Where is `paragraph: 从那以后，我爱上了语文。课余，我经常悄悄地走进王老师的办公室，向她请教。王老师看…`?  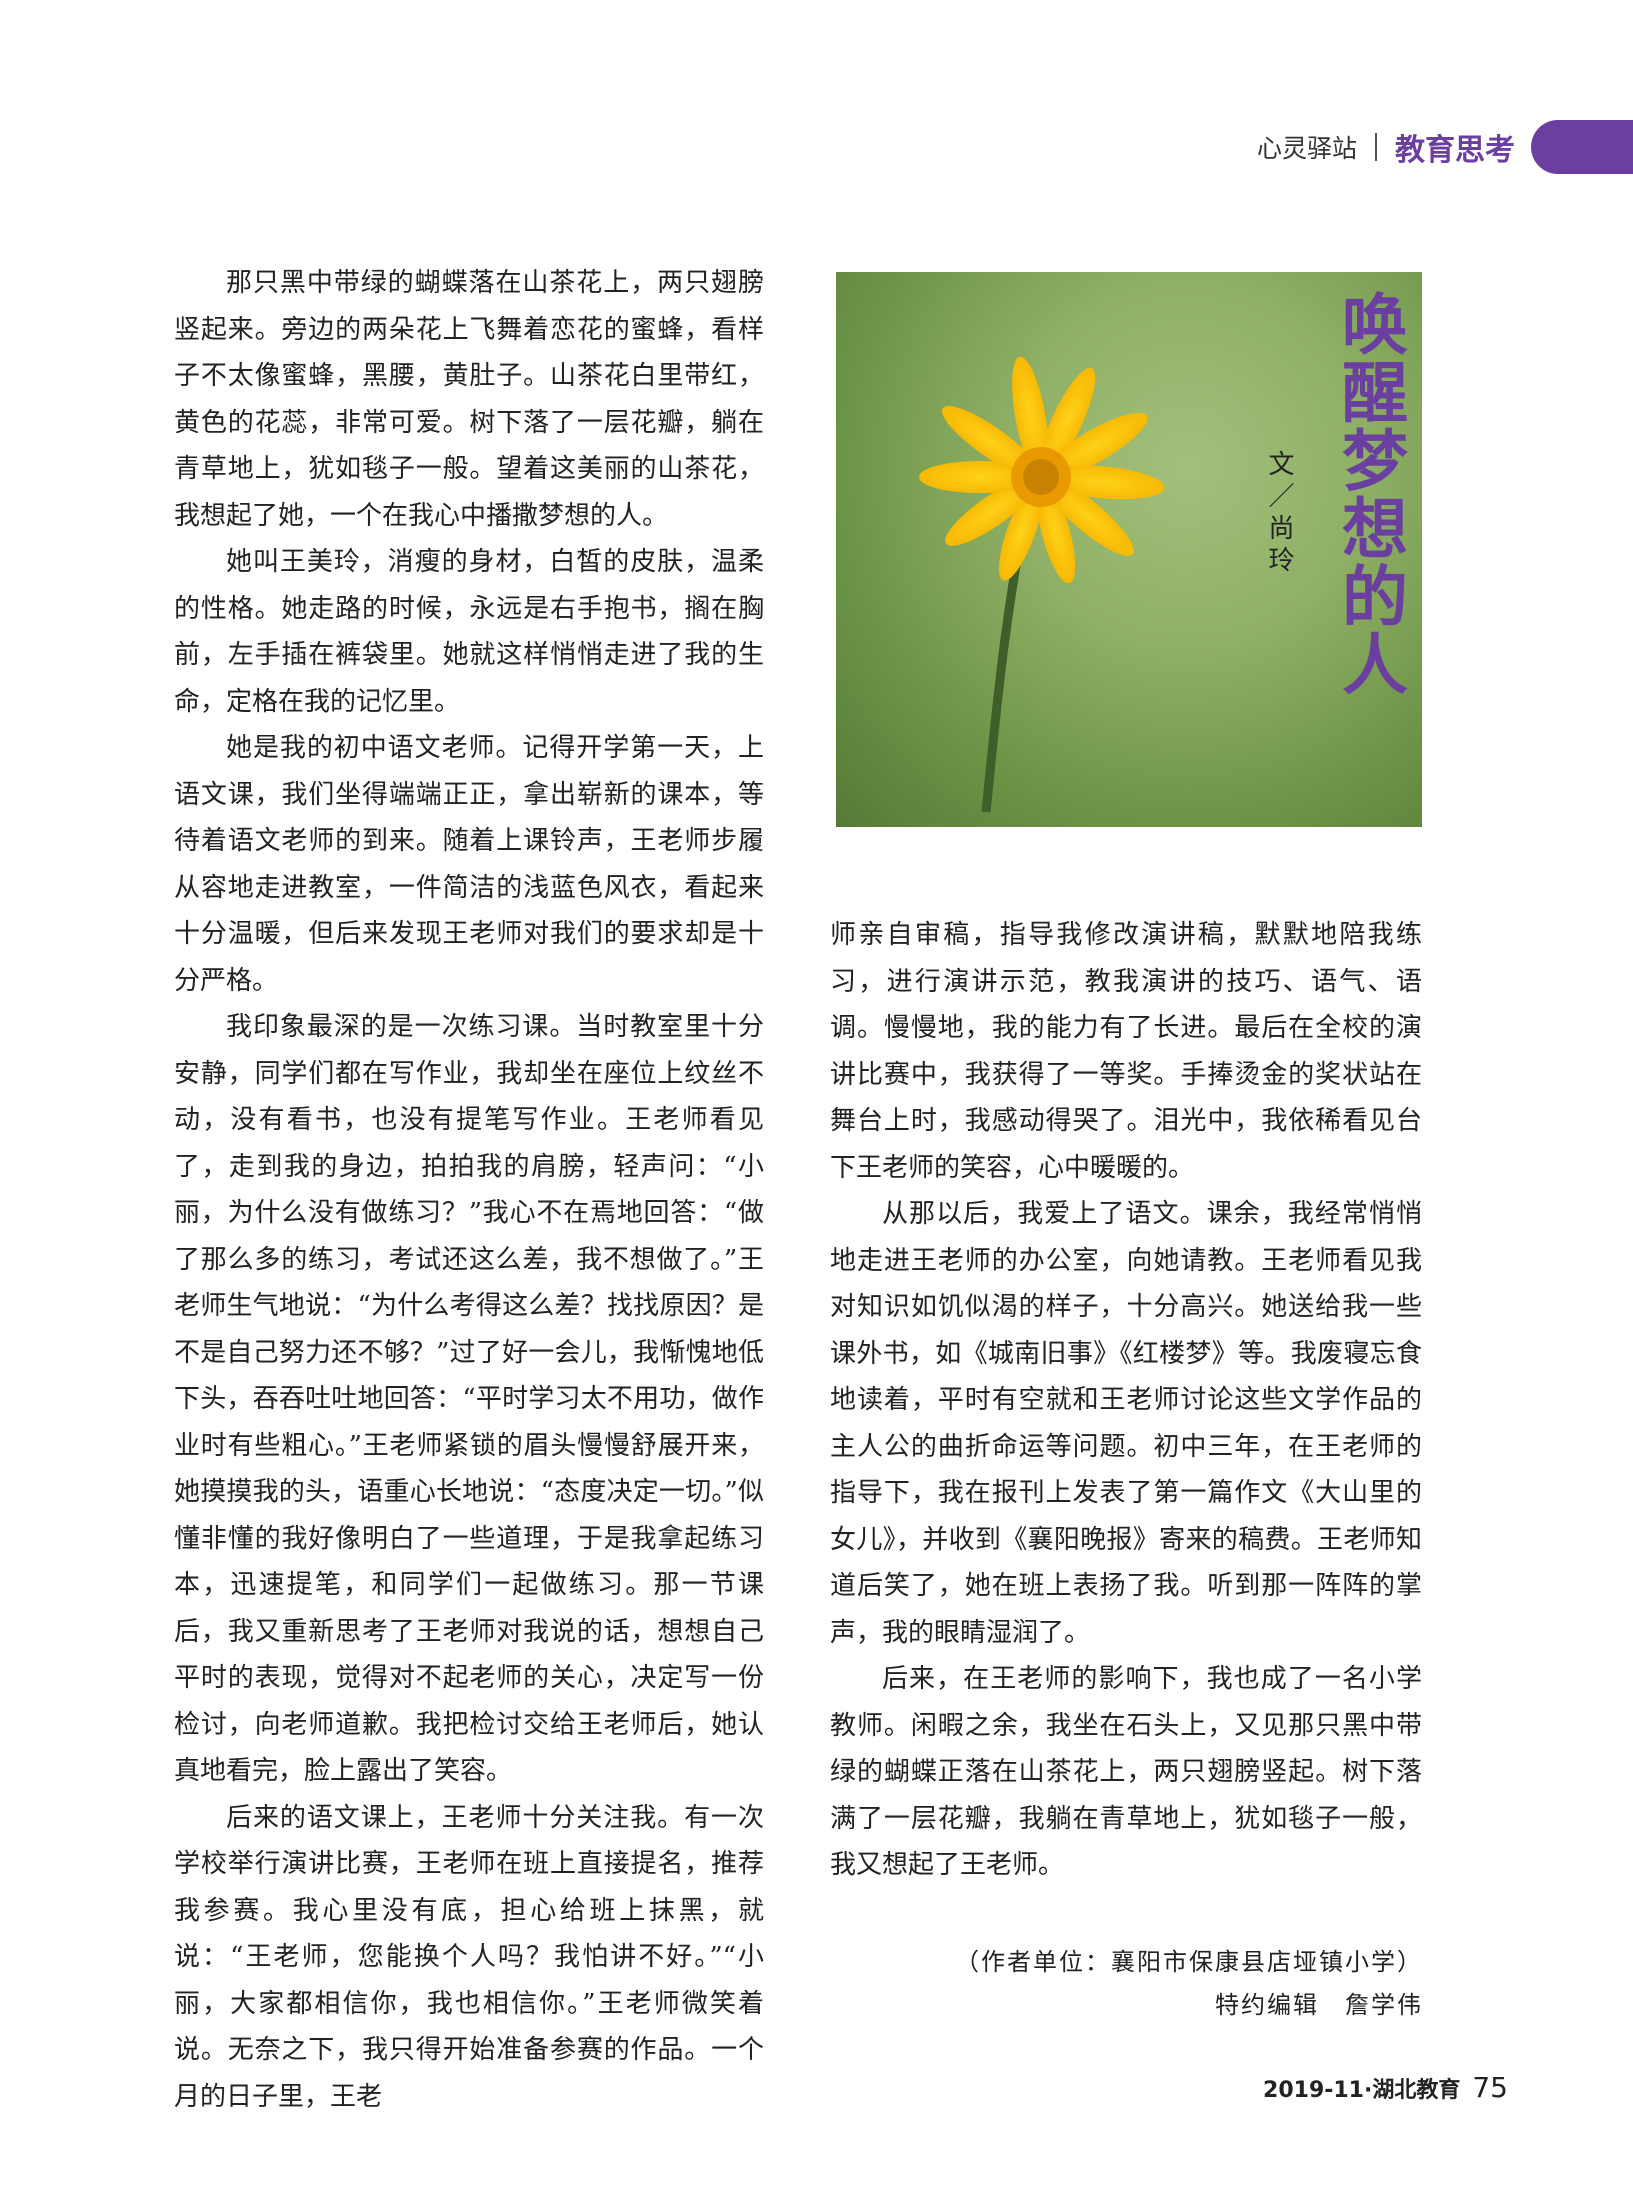
paragraph: 从那以后，我爱上了语文。课余，我经常悄悄地走进王老师的办公室，向她请教。王老师看… is located at coordinates (1126, 1423).